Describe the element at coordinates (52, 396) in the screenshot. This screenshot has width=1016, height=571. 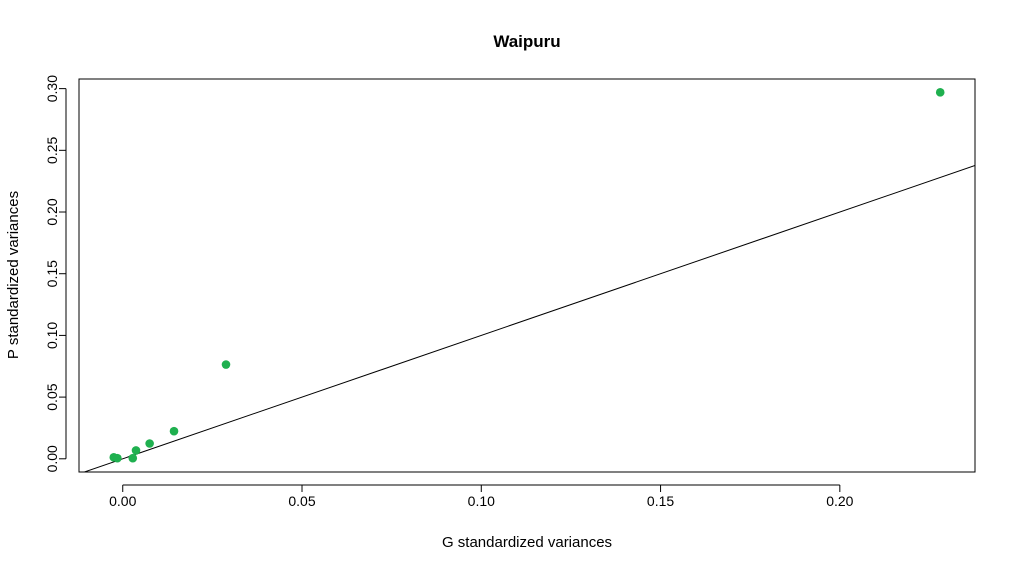
I see `y-tick-label: 0.05` at that location.